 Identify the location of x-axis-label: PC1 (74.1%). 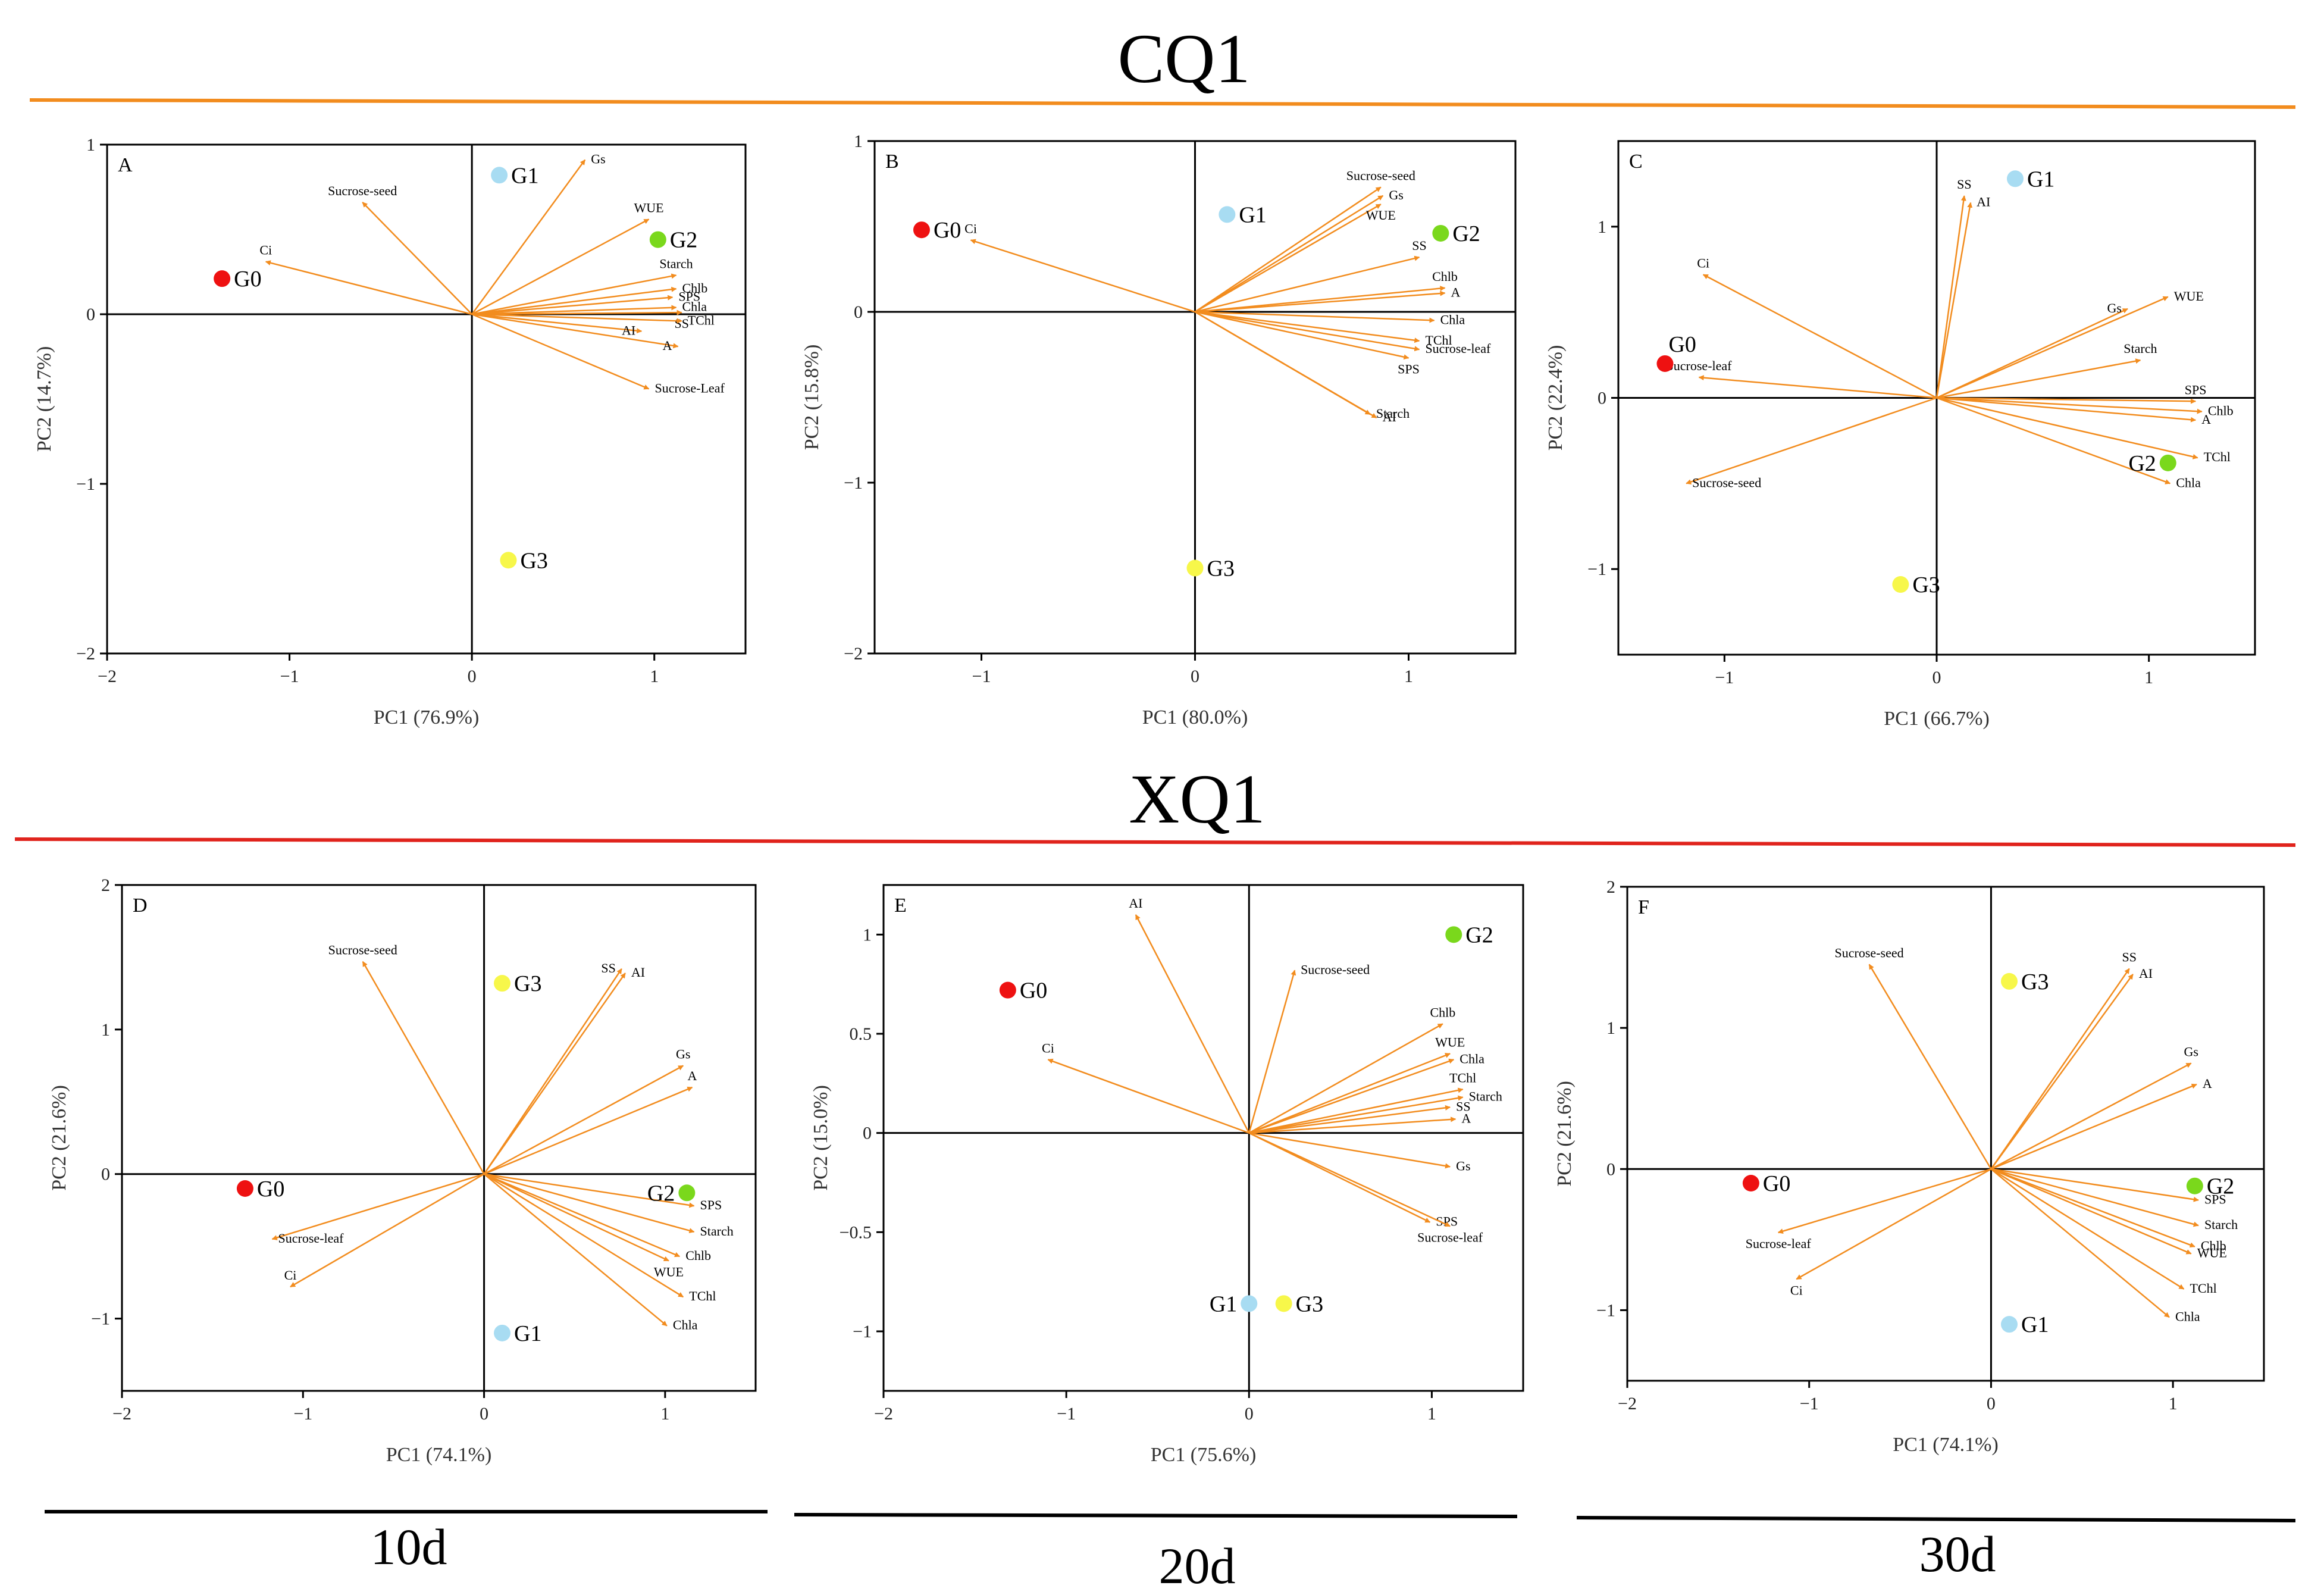
(1946, 1445).